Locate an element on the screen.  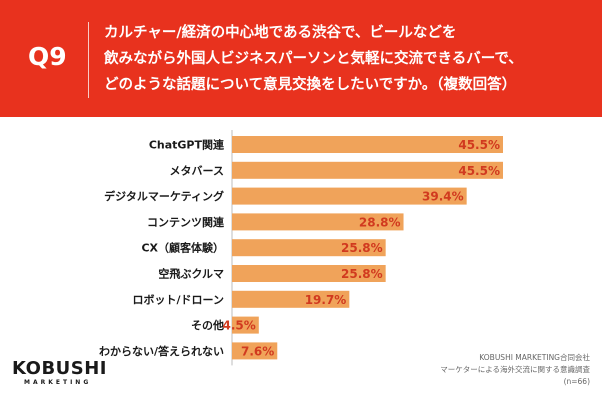
category-label-1: メタバース is located at coordinates (197, 170).